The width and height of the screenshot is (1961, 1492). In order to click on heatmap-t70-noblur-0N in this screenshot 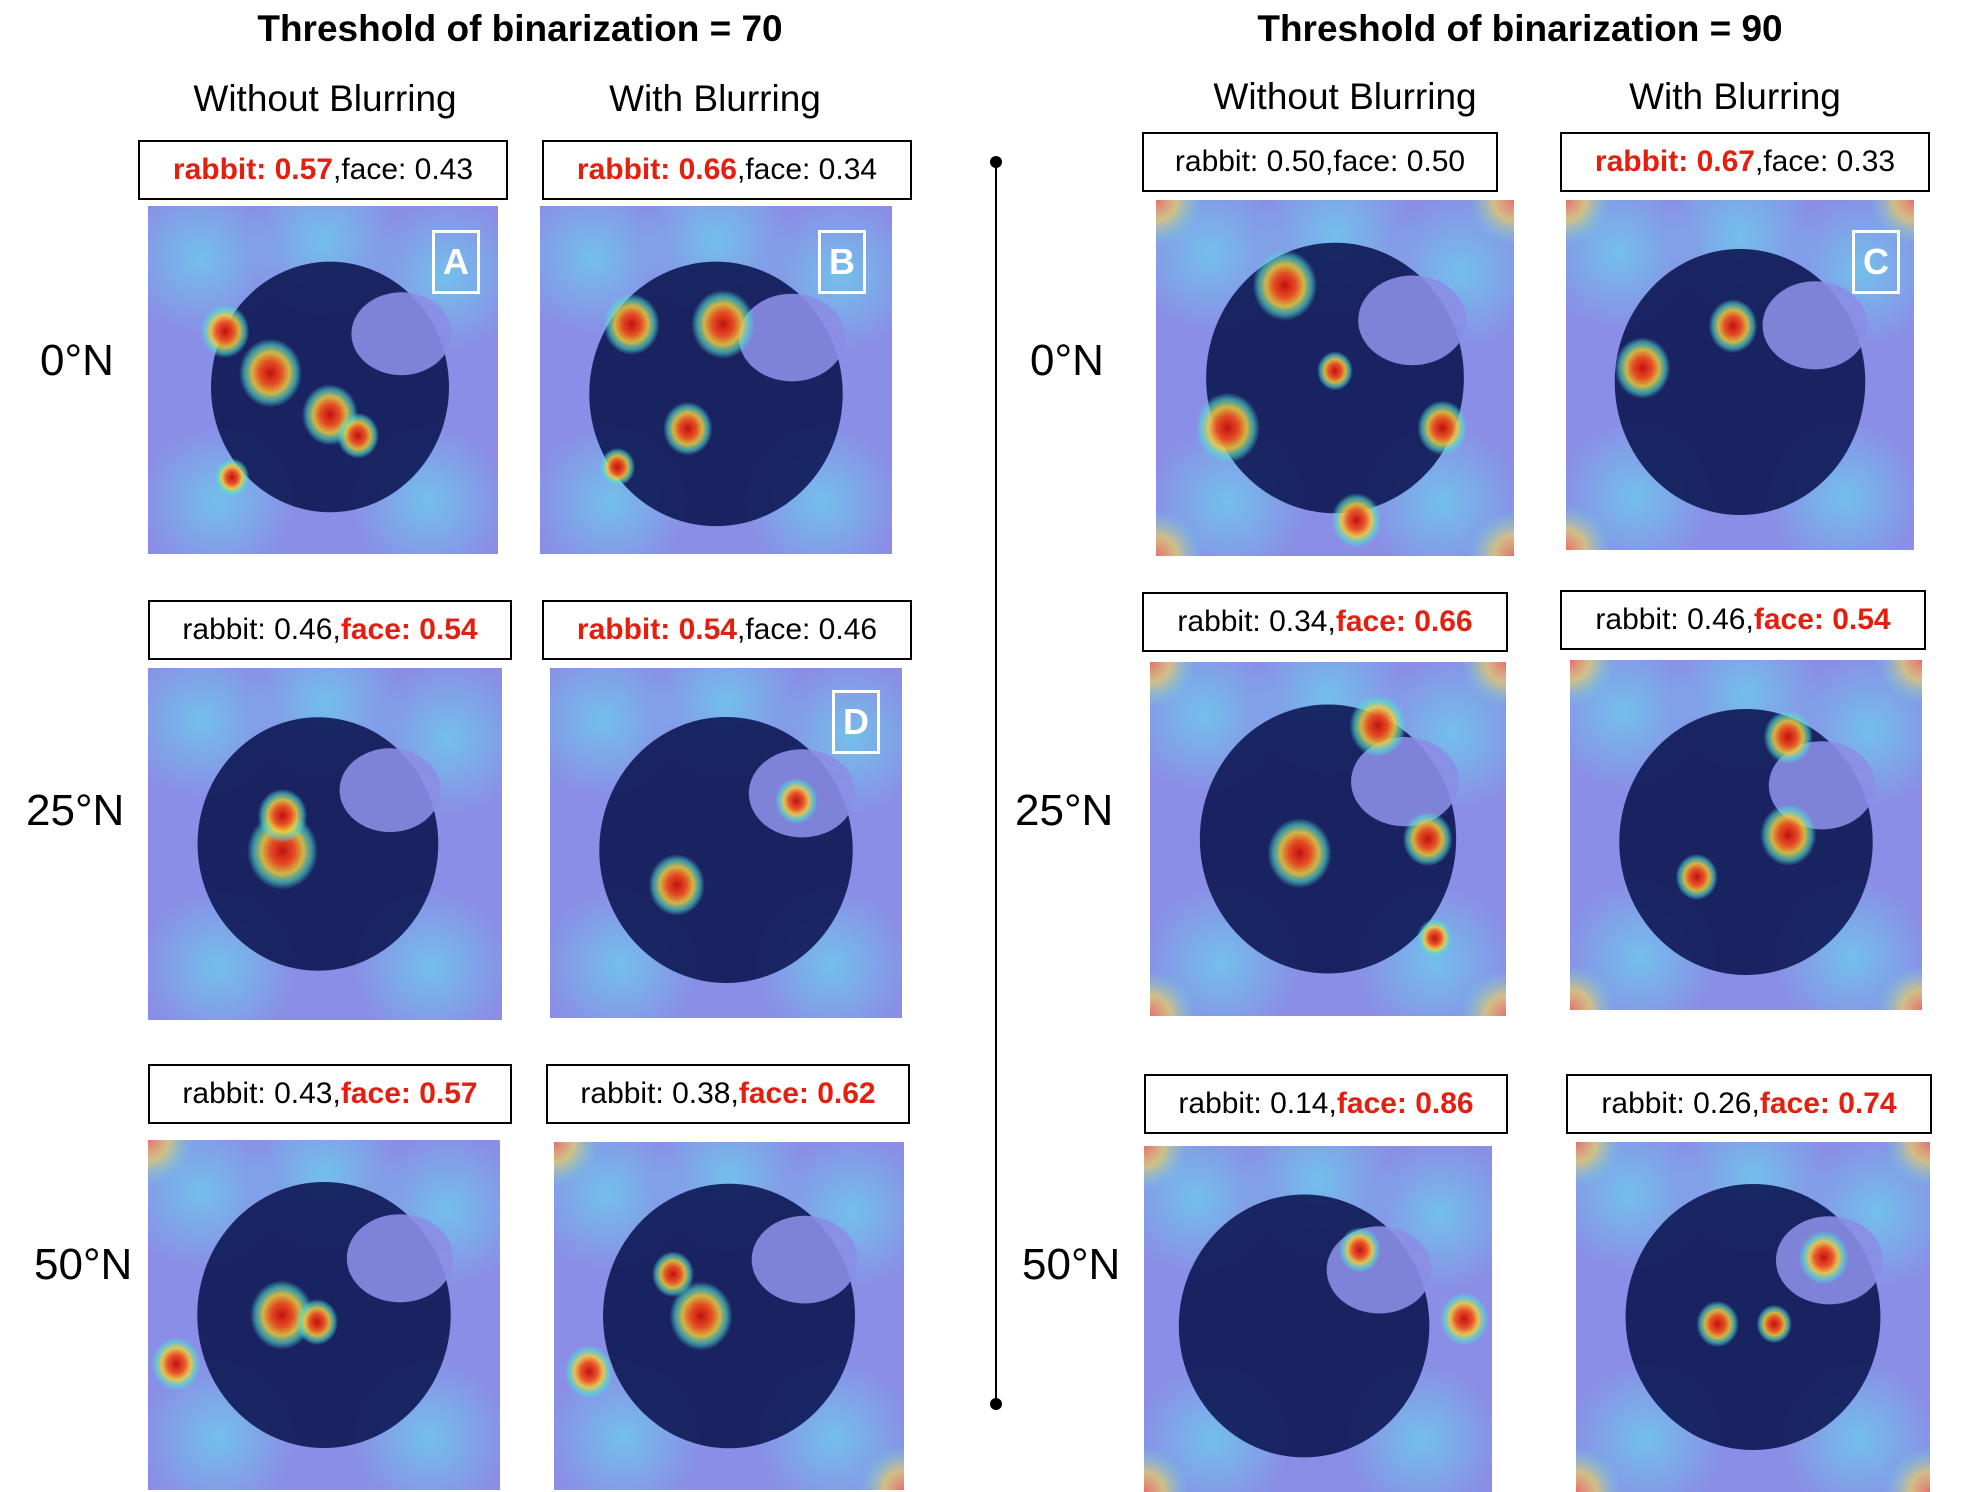, I will do `click(323, 380)`.